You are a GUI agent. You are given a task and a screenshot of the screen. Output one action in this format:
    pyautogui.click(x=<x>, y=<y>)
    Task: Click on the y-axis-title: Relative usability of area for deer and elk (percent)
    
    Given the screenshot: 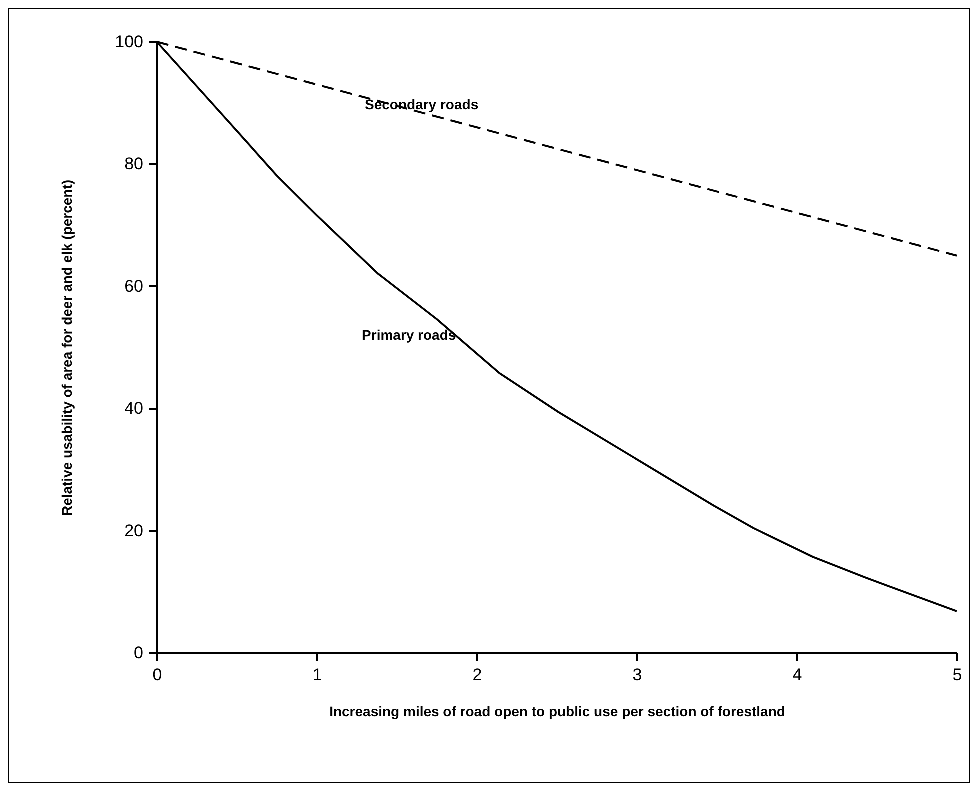 What is the action you would take?
    pyautogui.click(x=67, y=348)
    